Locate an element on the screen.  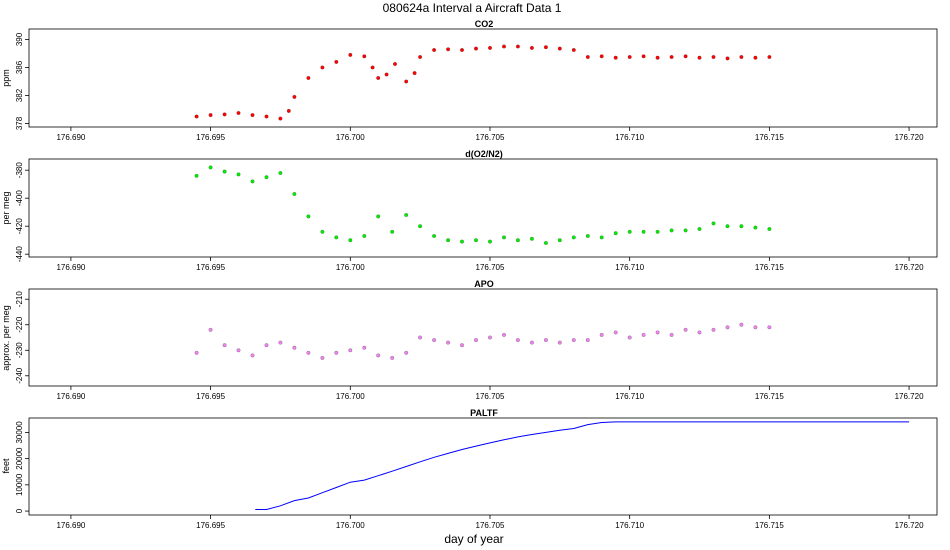
apo-x-tick-label: 176.720 is located at coordinates (909, 396).